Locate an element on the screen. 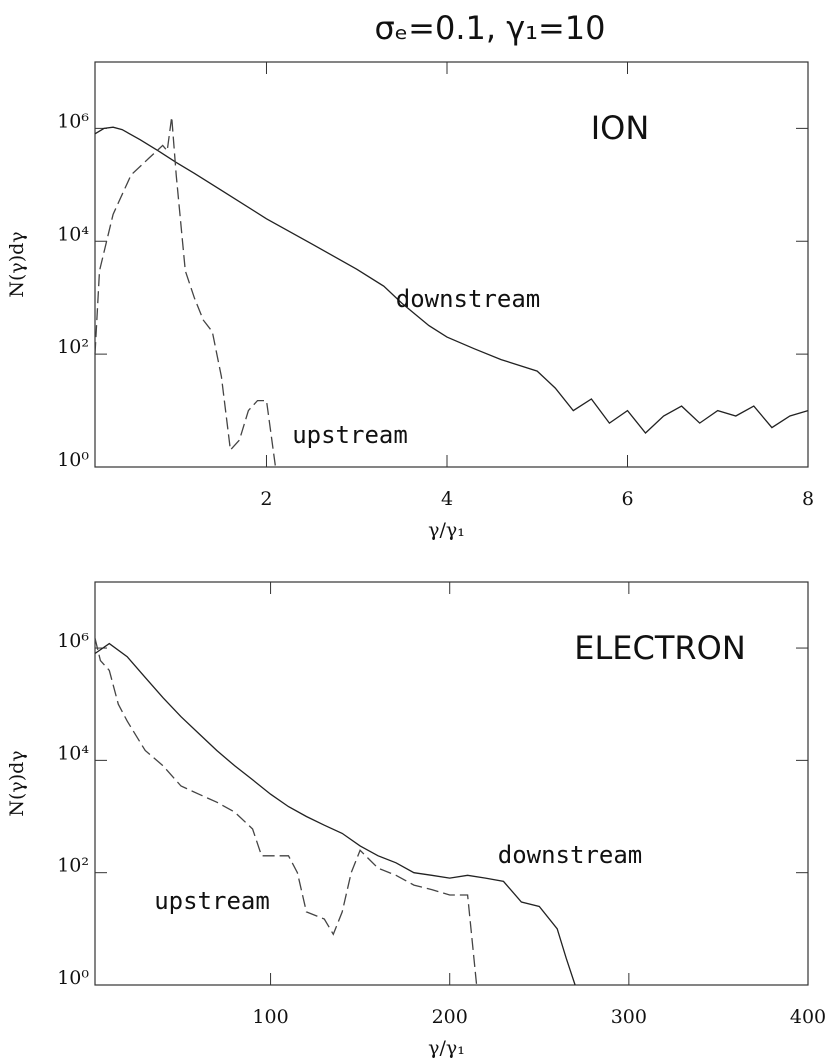 Image resolution: width=830 pixels, height=1061 pixels. x-tick-label: 2 is located at coordinates (266, 499).